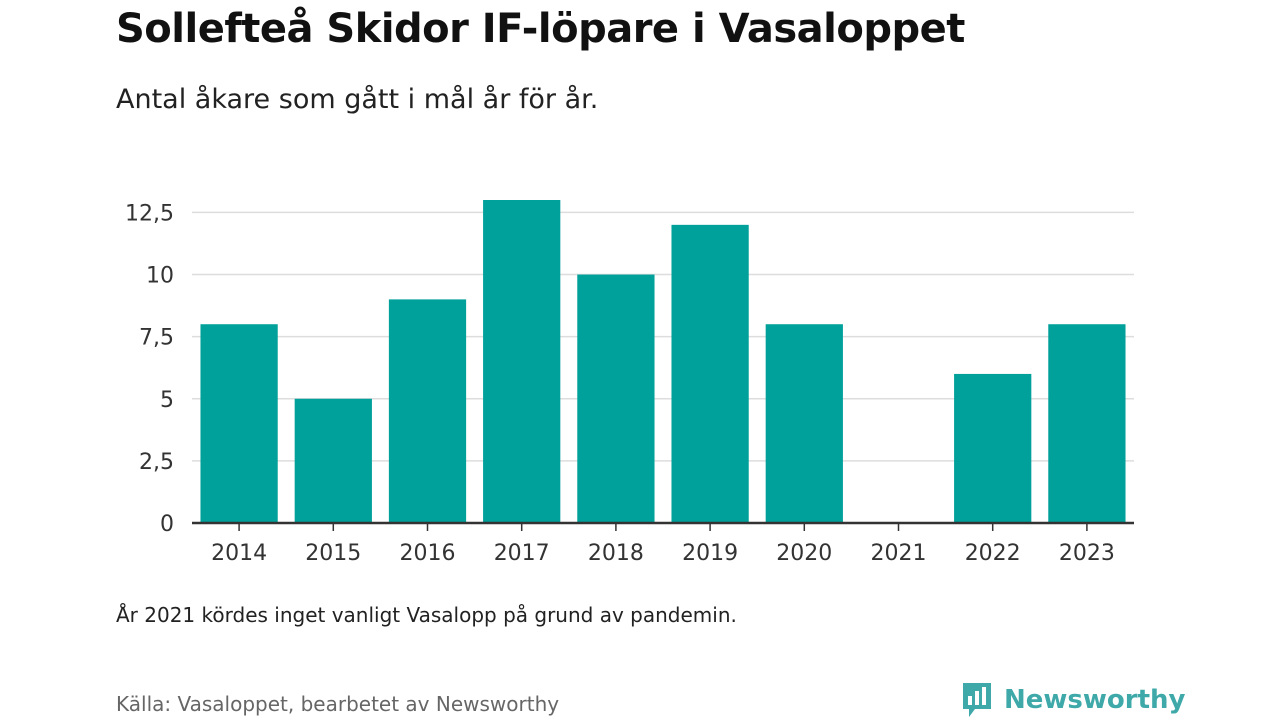  What do you see at coordinates (522, 553) in the screenshot?
I see `x-tick-label: 2017` at bounding box center [522, 553].